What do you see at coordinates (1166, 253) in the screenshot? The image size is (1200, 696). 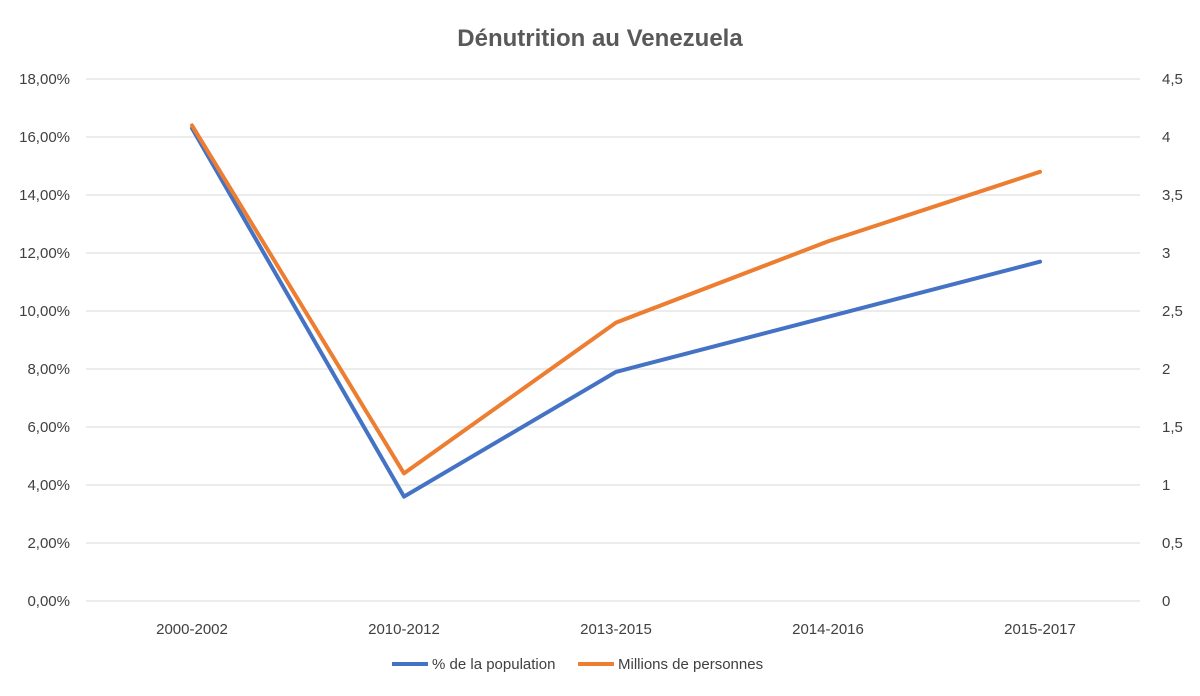 I see `right-tick-label: 3` at bounding box center [1166, 253].